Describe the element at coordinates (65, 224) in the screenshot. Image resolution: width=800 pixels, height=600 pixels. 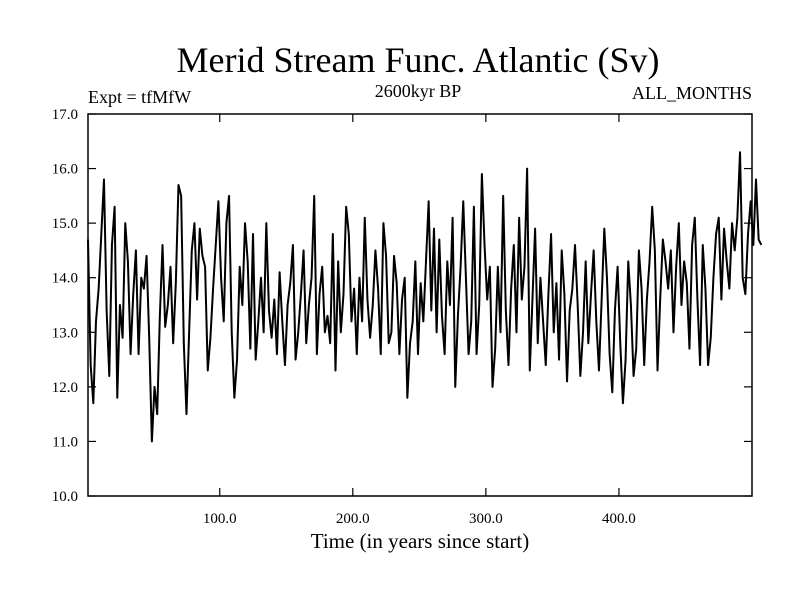
I see `y-tick-label: 15.0` at that location.